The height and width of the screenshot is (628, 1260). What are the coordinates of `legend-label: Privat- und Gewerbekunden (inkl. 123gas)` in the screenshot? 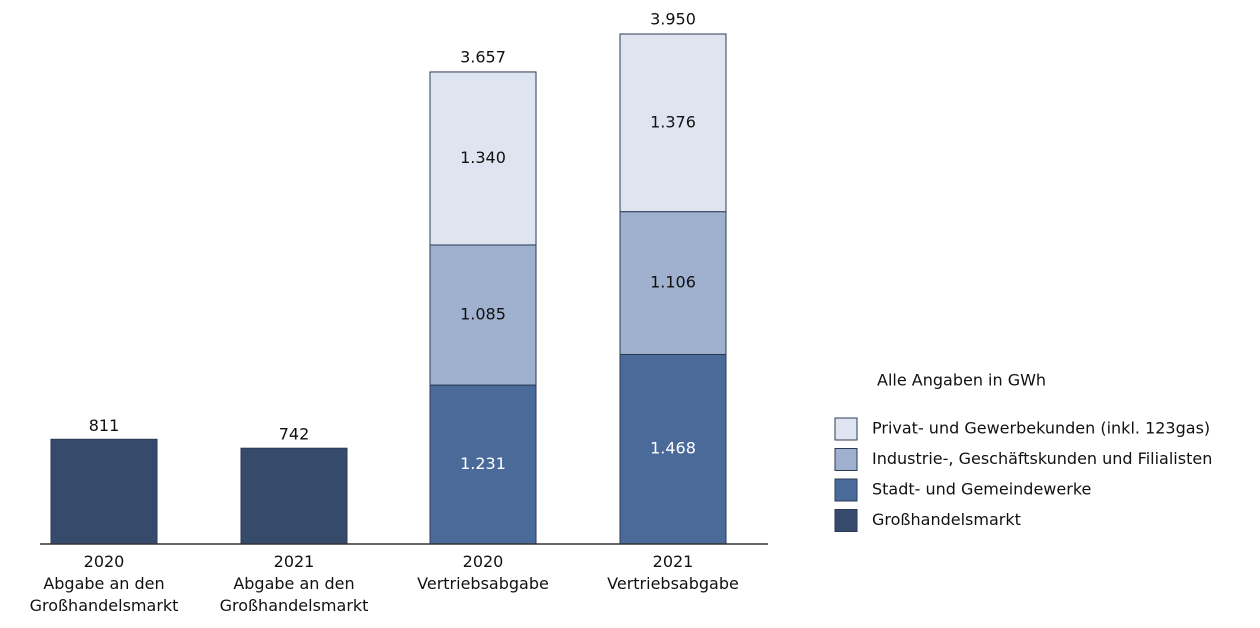 It's located at (1041, 428).